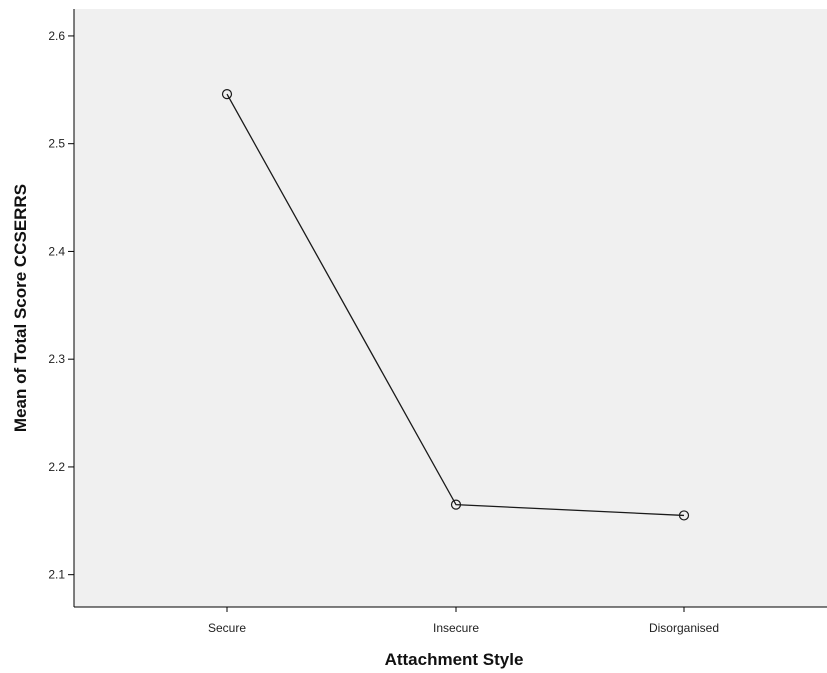 The height and width of the screenshot is (673, 827). What do you see at coordinates (56, 251) in the screenshot?
I see `y-tick-label: 2.4` at bounding box center [56, 251].